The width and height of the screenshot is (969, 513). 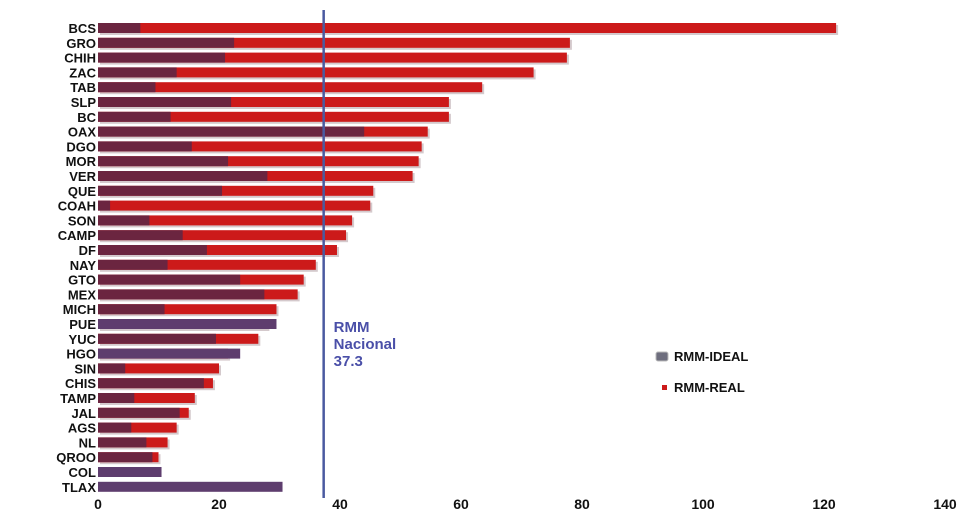 What do you see at coordinates (98, 504) in the screenshot?
I see `x-tick-label: 0` at bounding box center [98, 504].